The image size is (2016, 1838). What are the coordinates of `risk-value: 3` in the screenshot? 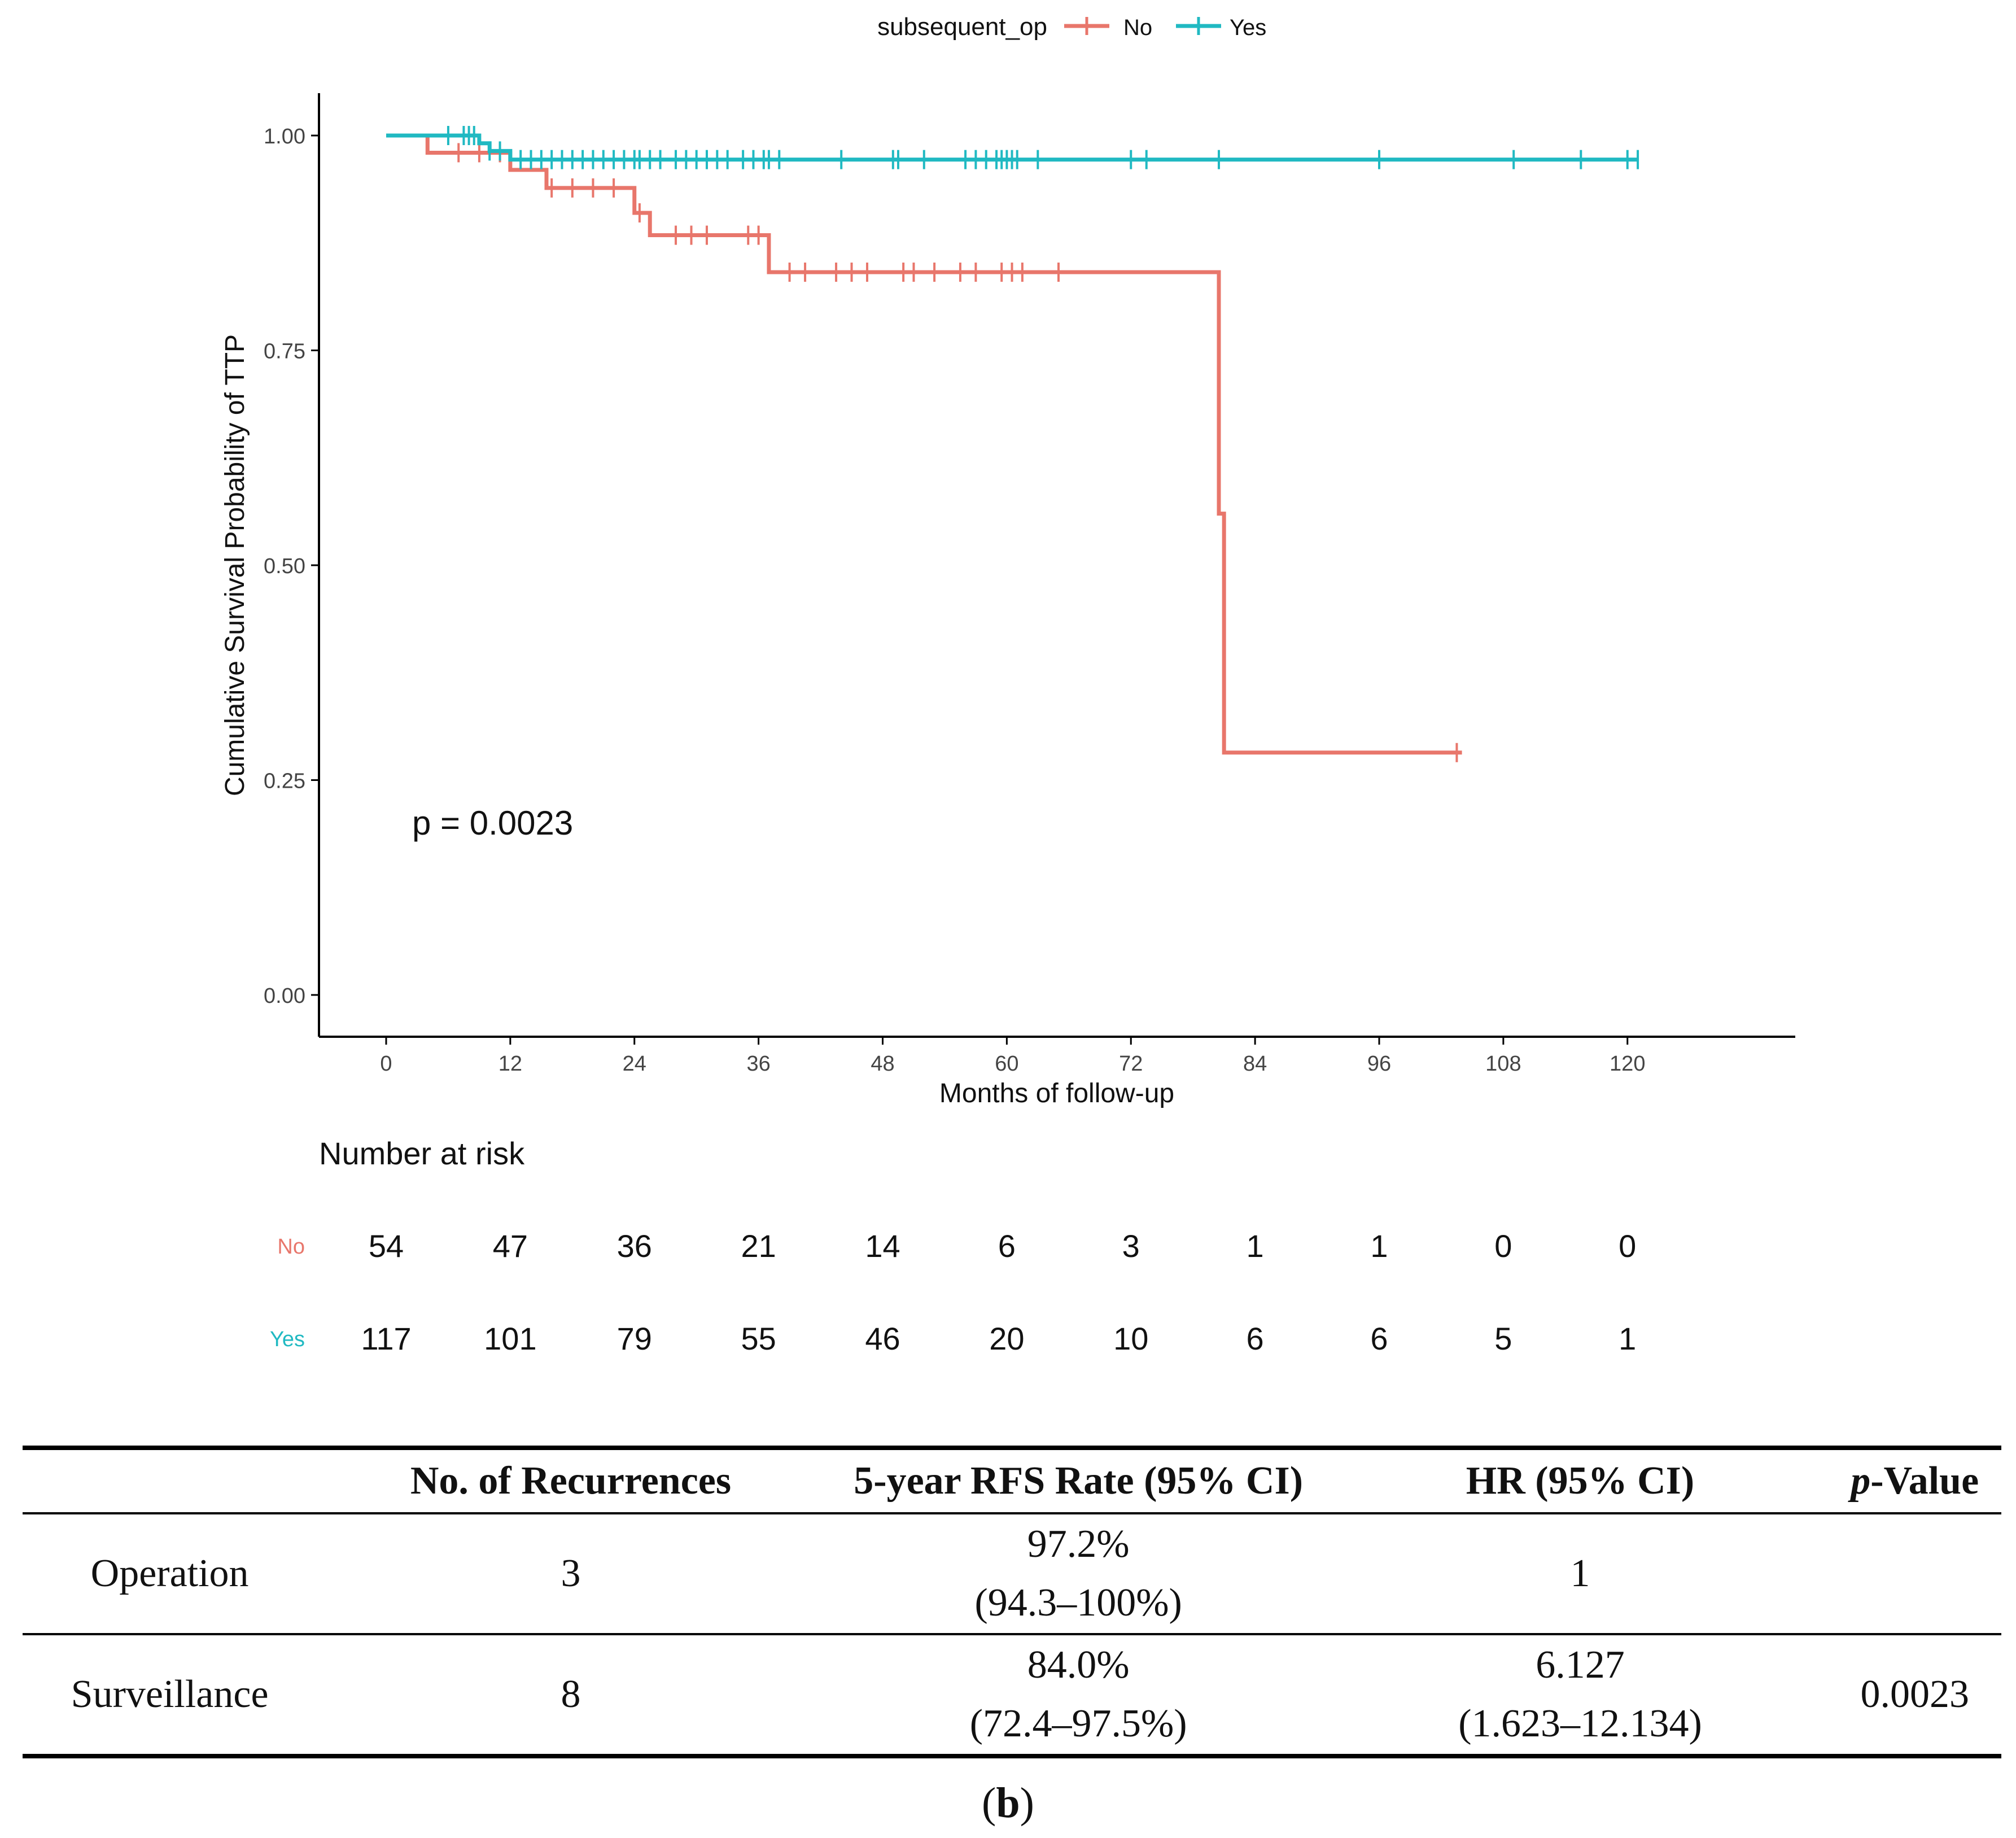 It's located at (1131, 1246).